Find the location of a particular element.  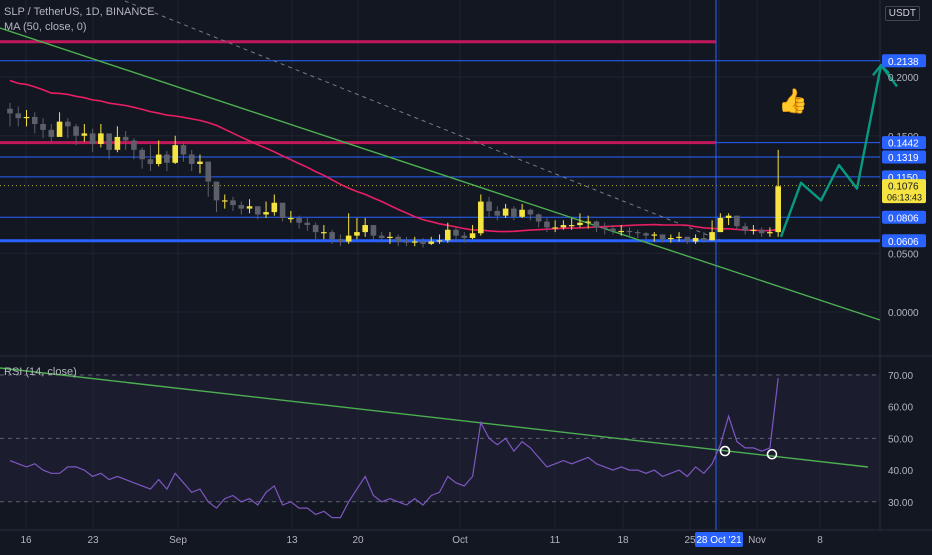

rsi-tick-label: 50.00 is located at coordinates (900, 439).